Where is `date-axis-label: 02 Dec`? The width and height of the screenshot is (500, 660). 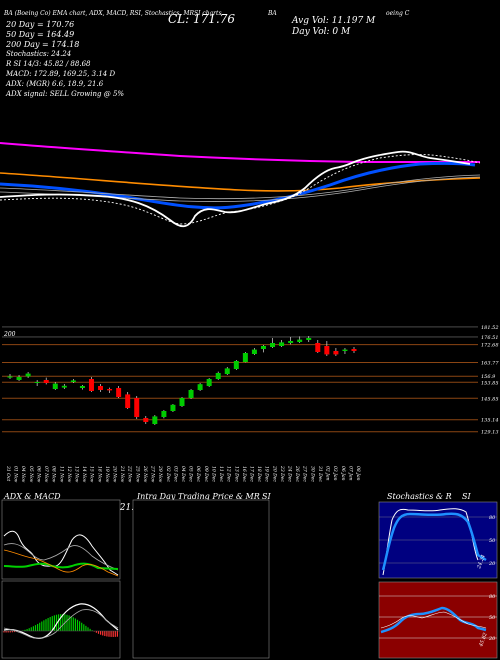
date-axis-label: 02 Dec is located at coordinates (168, 474).